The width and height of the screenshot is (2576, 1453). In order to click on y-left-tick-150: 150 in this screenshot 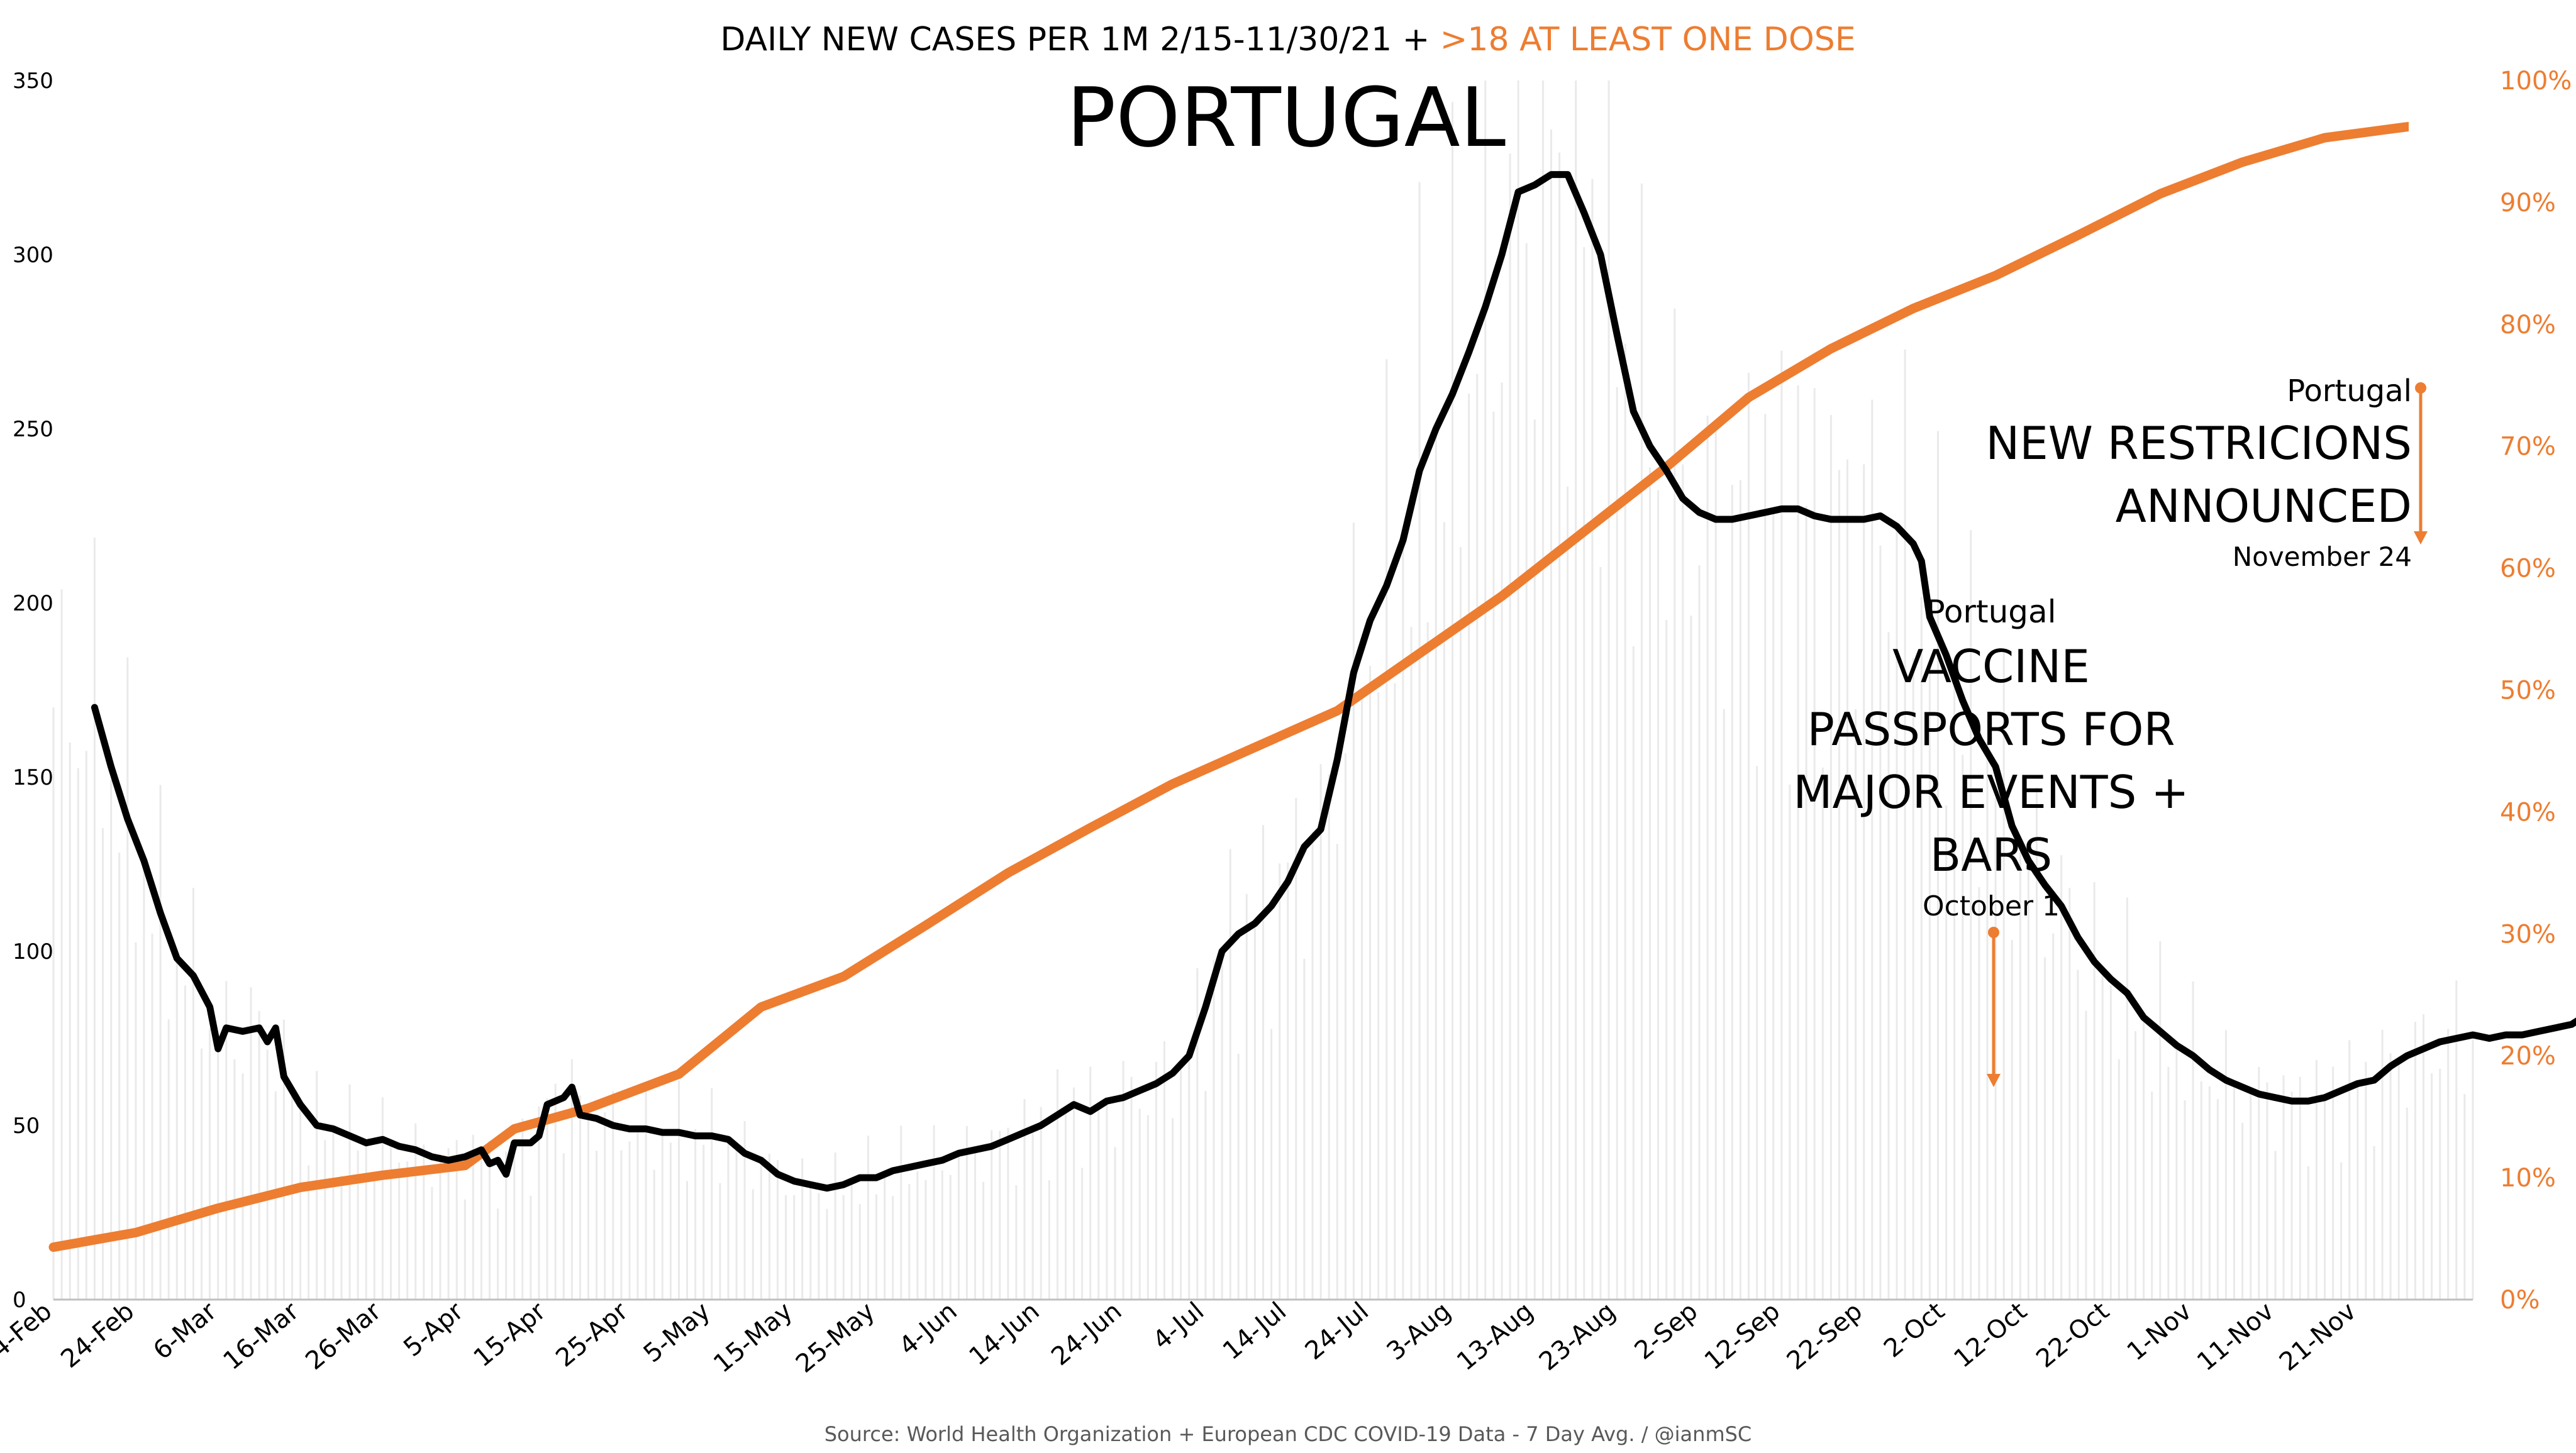, I will do `click(33, 777)`.